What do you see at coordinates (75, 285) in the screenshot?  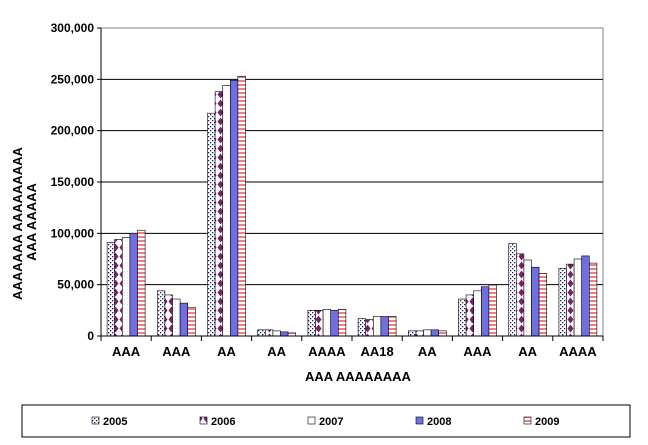 I see `y-tick-label: 50,000` at bounding box center [75, 285].